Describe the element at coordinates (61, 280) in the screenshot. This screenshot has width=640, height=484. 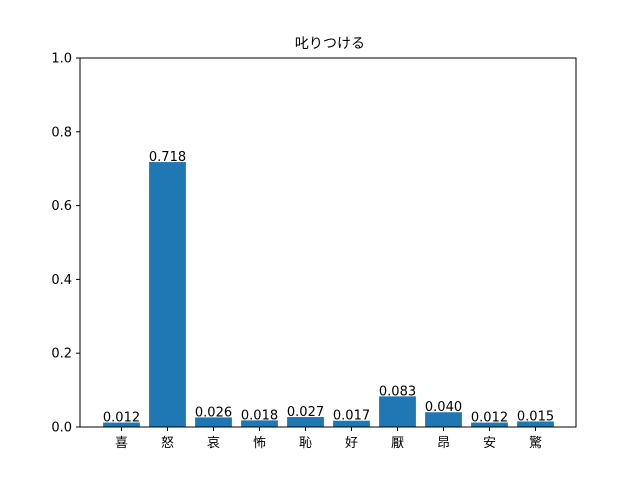
I see `y-tick-label-2: 0.4` at that location.